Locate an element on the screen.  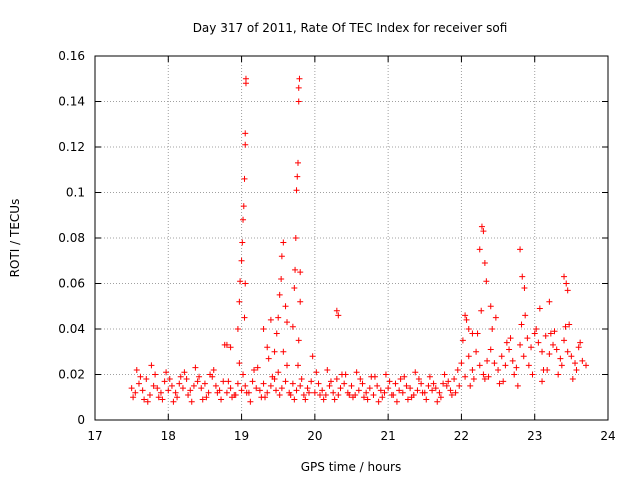
y-tick-label: 0.08 is located at coordinates (71, 238).